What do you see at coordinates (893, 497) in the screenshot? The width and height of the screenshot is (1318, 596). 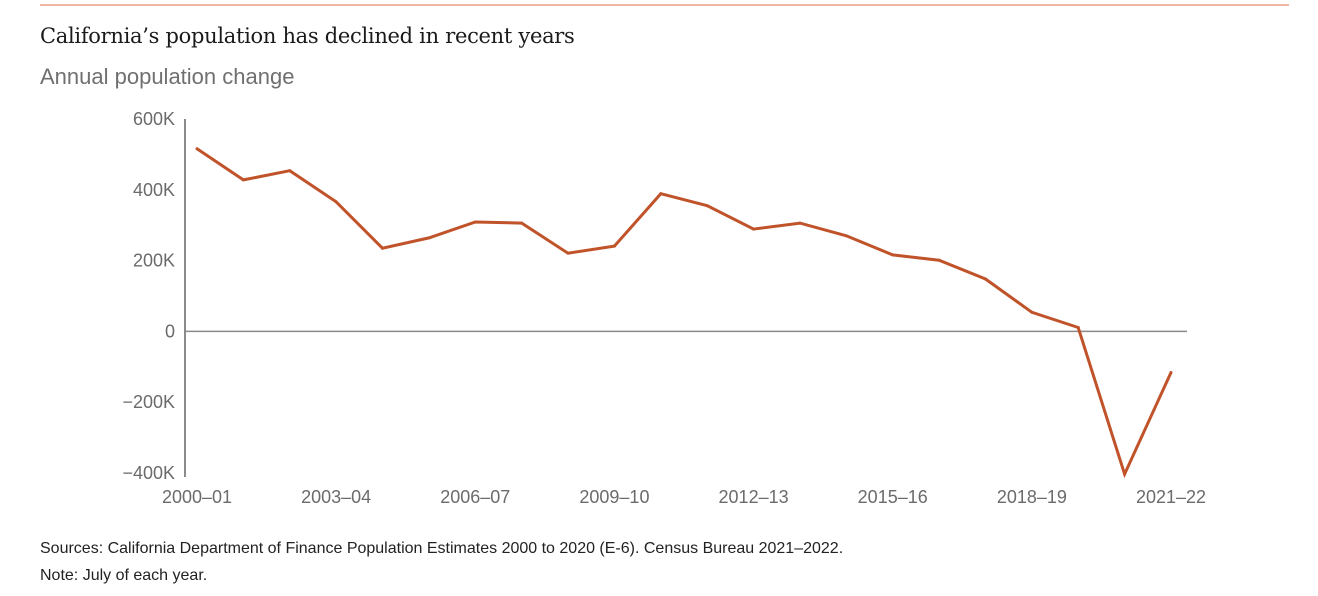 I see `x-tick-label: 2015–16` at bounding box center [893, 497].